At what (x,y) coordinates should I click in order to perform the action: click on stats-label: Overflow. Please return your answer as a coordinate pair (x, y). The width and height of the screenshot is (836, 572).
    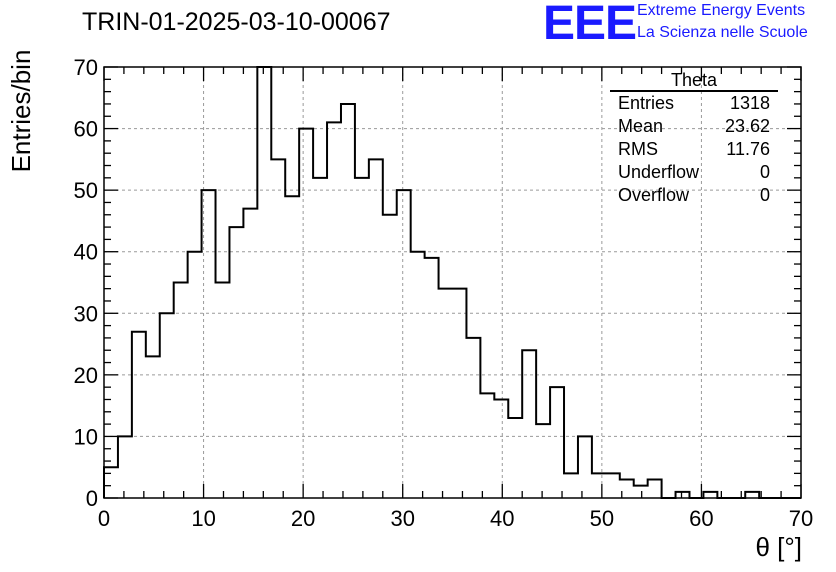
    Looking at the image, I should click on (654, 195).